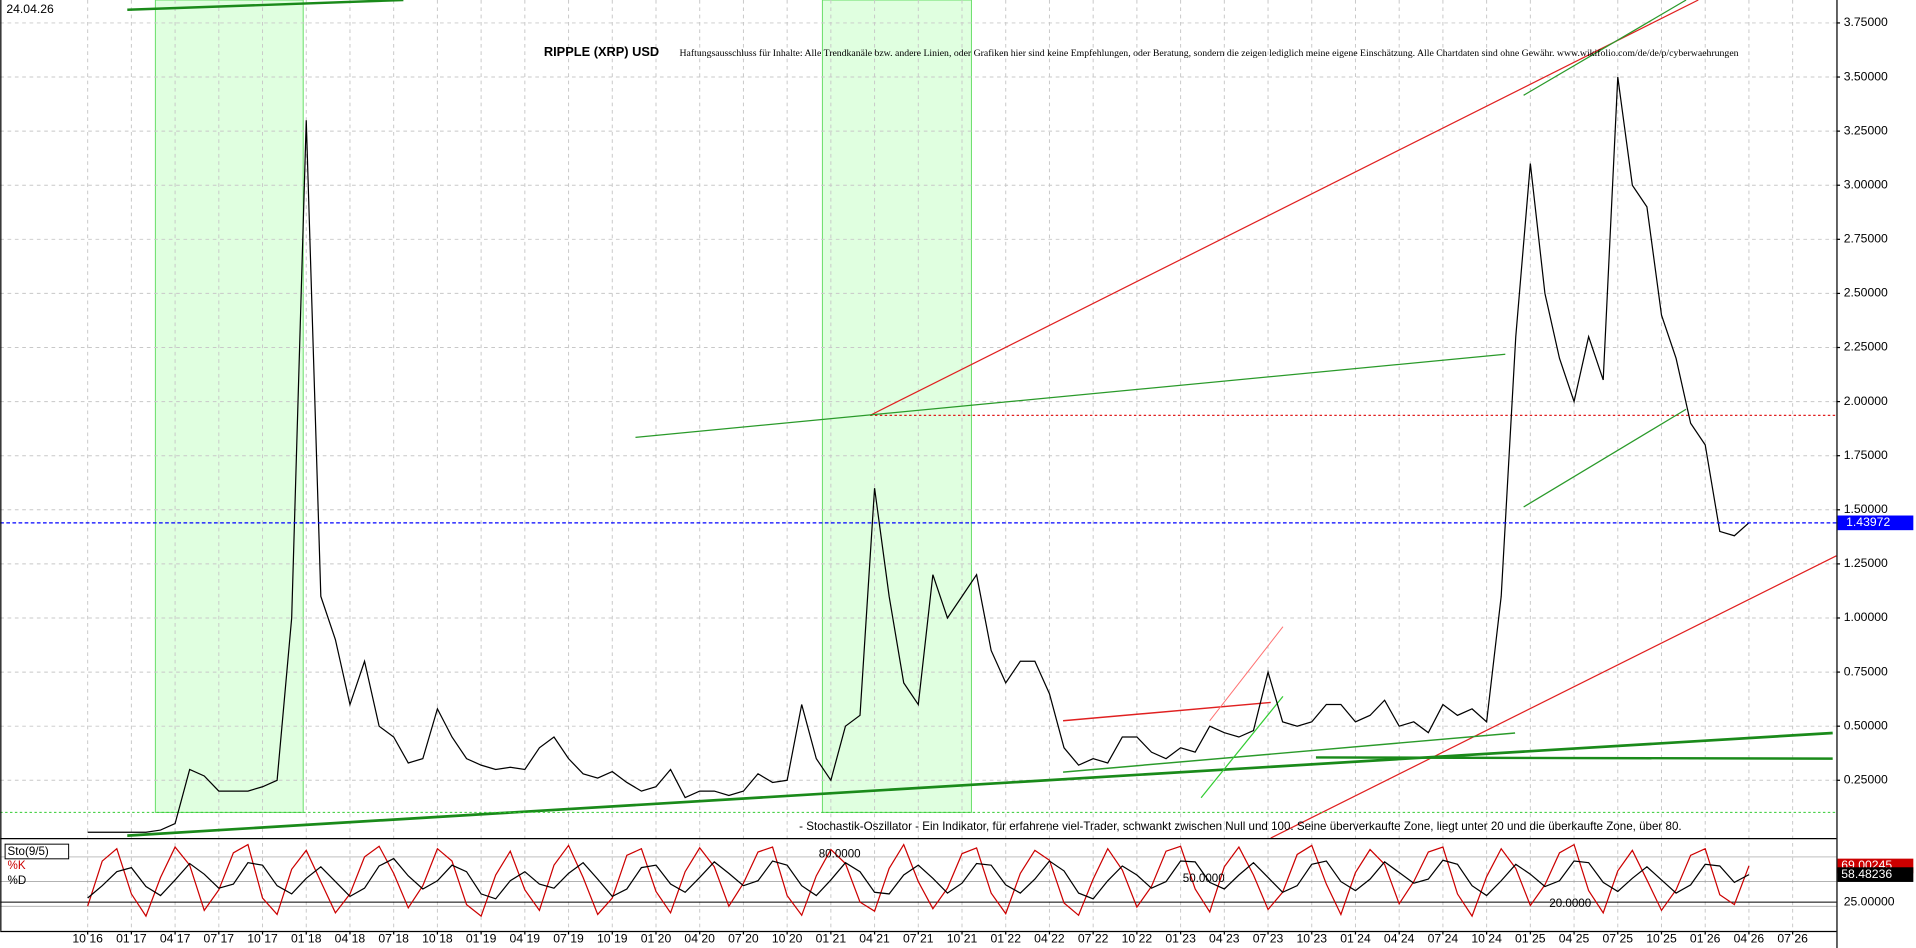 This screenshot has width=1916, height=948. Describe the element at coordinates (481, 939) in the screenshot. I see `x-tick-label: 01 19` at that location.